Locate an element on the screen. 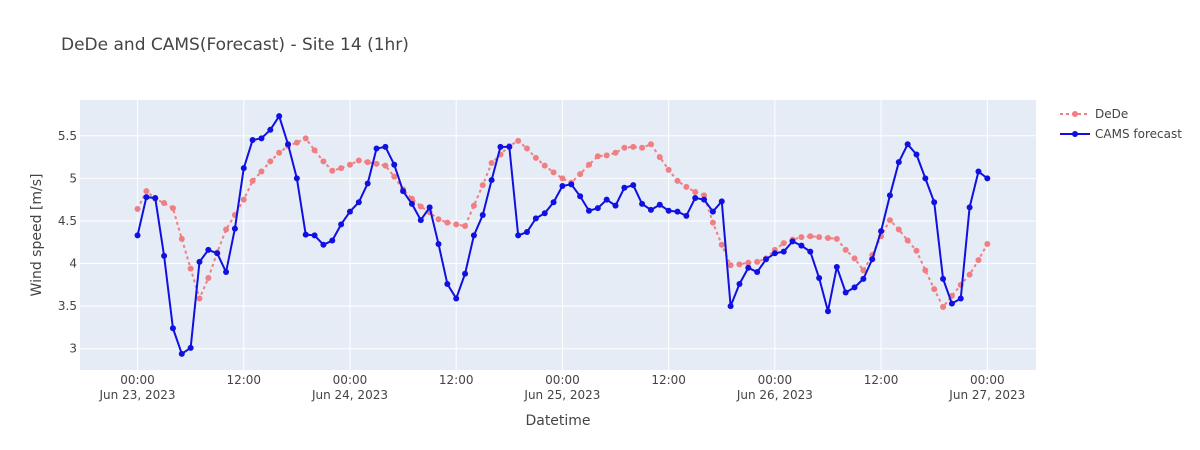 Image resolution: width=1200 pixels, height=450 pixels. x-axis-title: Datetime is located at coordinates (557, 421).